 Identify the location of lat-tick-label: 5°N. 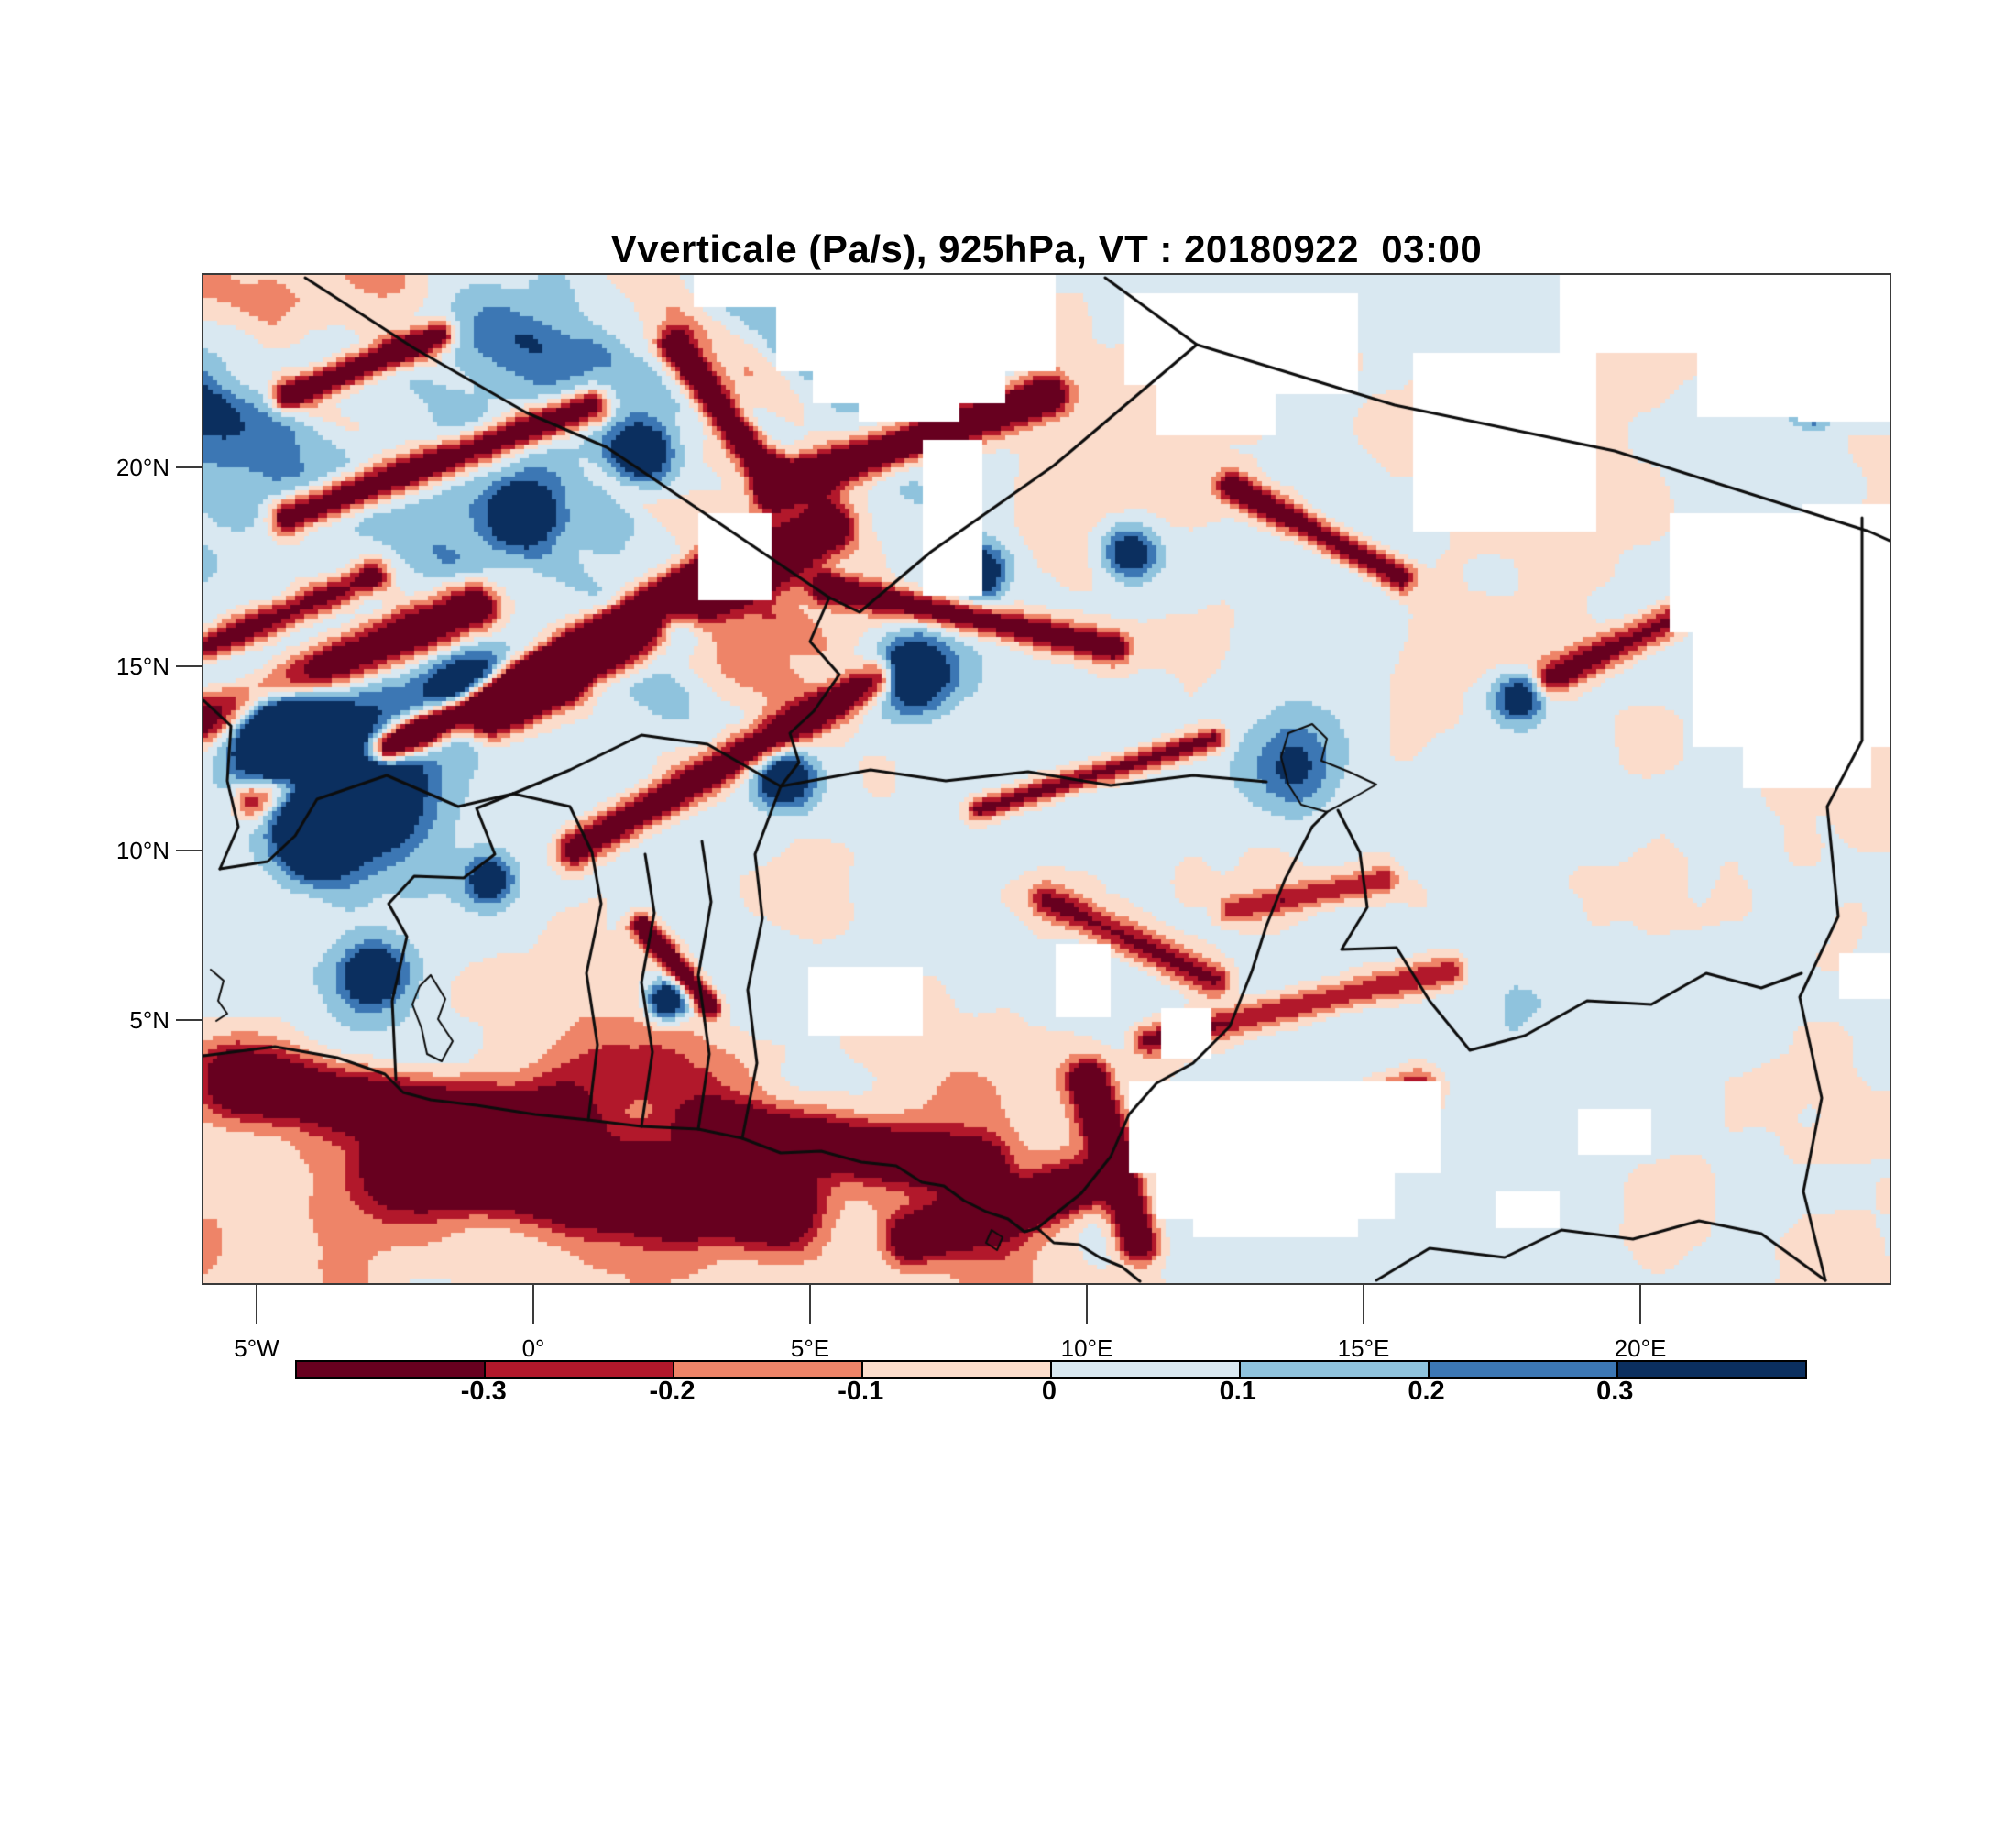
(149, 1020).